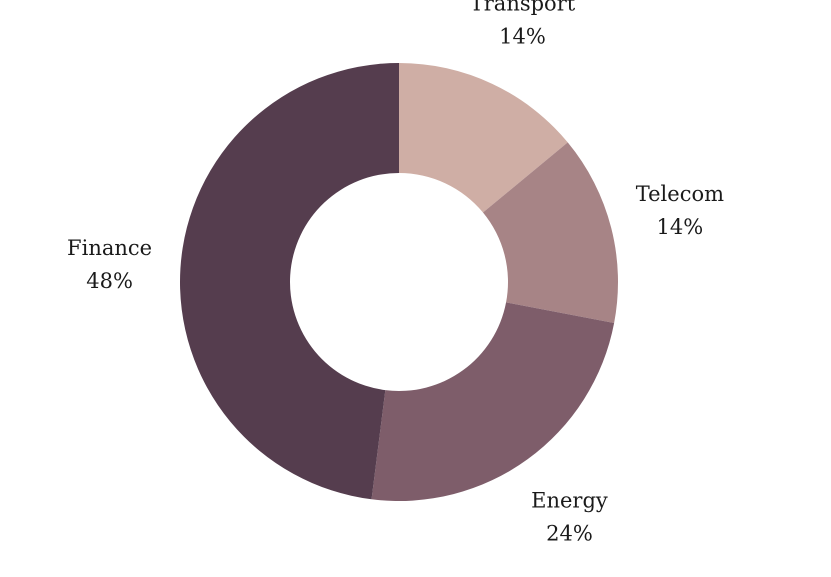 The image size is (831, 577). What do you see at coordinates (550, 233) in the screenshot?
I see `slice-telecom` at bounding box center [550, 233].